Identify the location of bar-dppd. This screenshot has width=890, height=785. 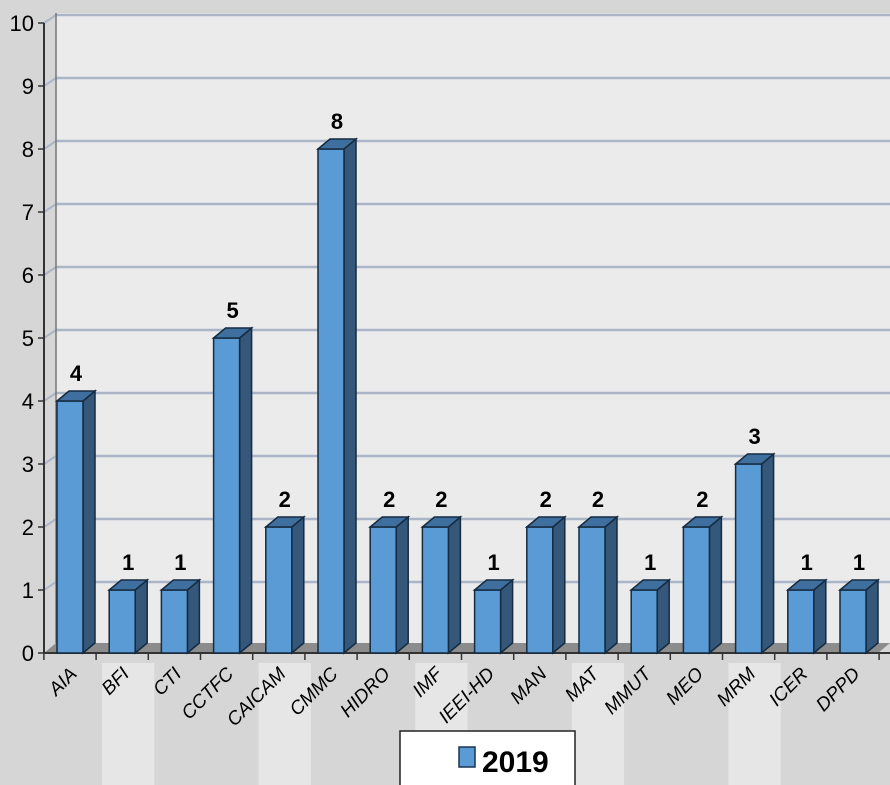
(859, 616).